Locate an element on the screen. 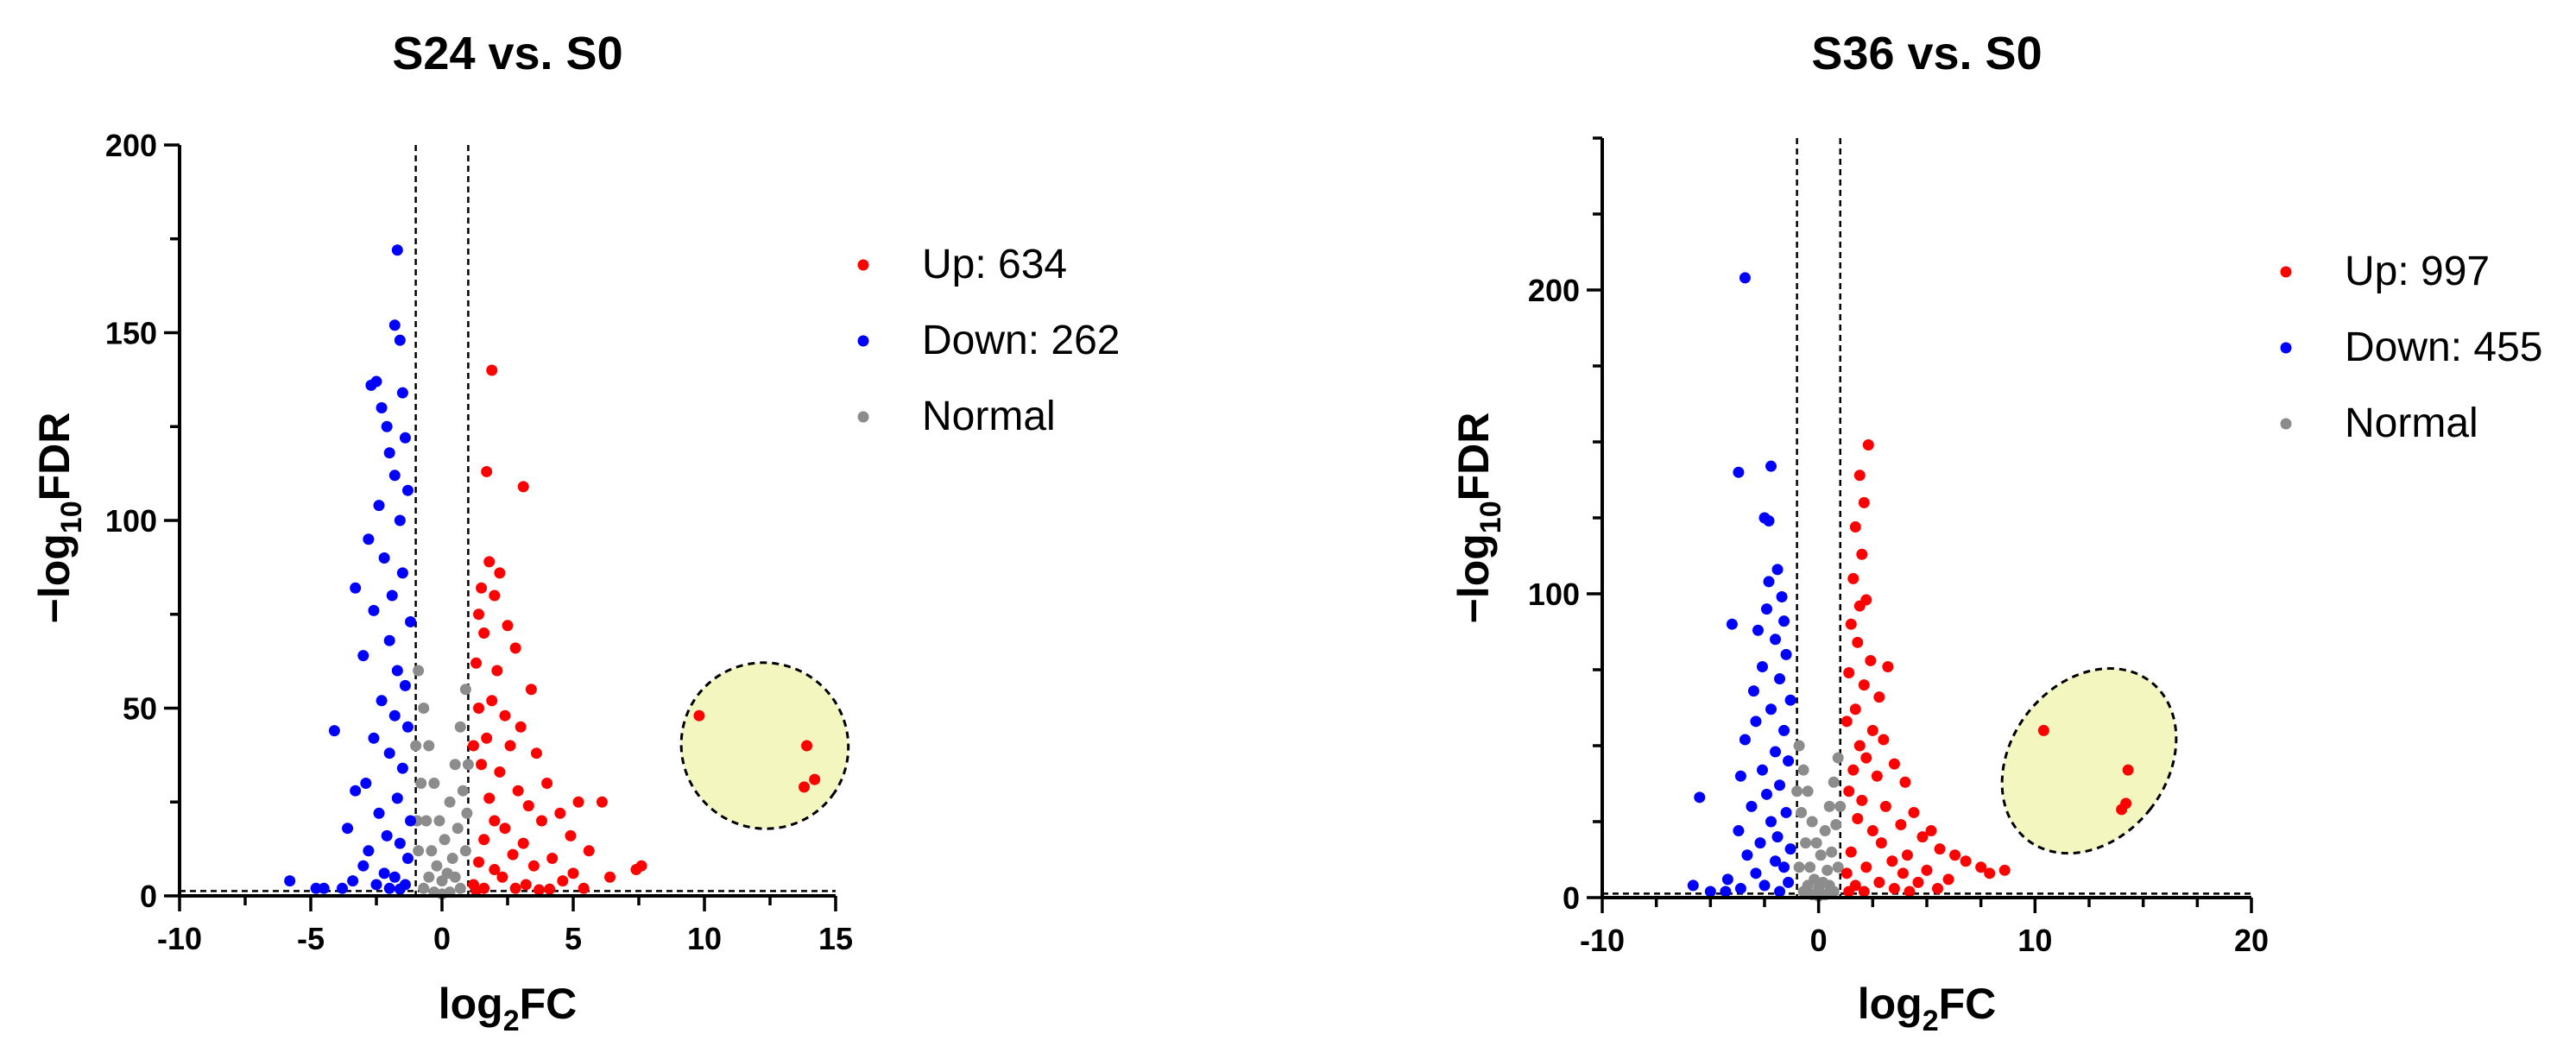 The height and width of the screenshot is (1059, 2576). series-normal is located at coordinates (1819, 821).